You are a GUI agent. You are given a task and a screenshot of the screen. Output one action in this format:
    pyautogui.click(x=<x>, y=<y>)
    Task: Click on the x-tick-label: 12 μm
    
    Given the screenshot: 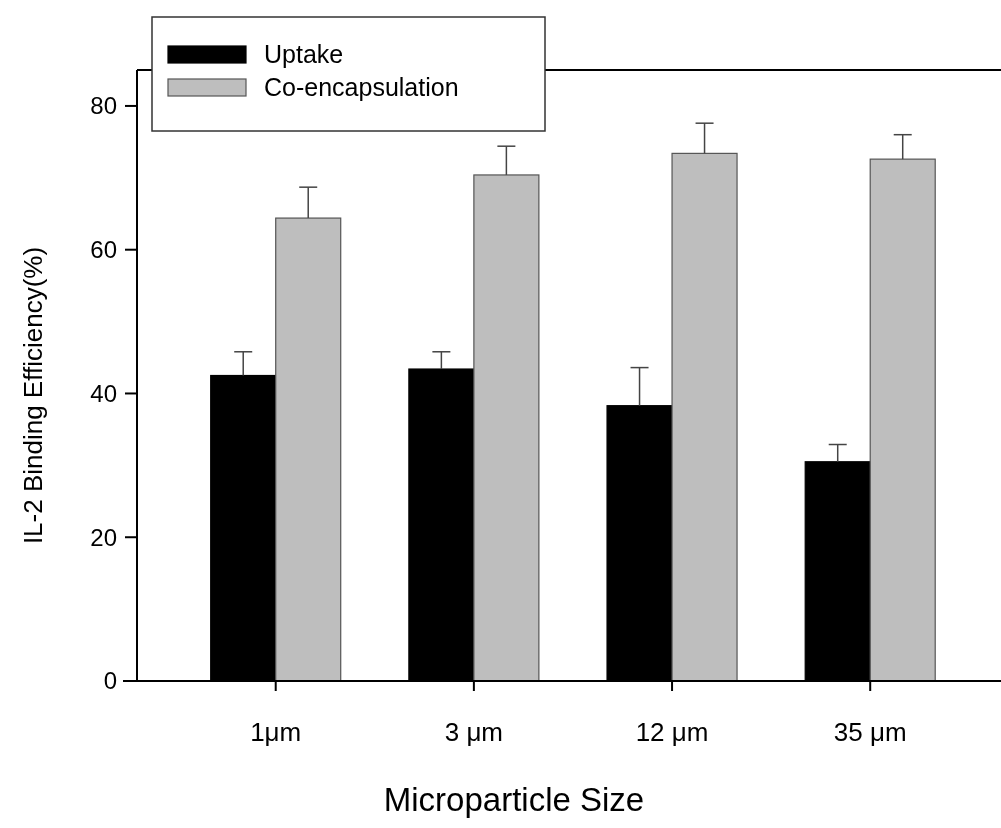 What is the action you would take?
    pyautogui.click(x=672, y=732)
    